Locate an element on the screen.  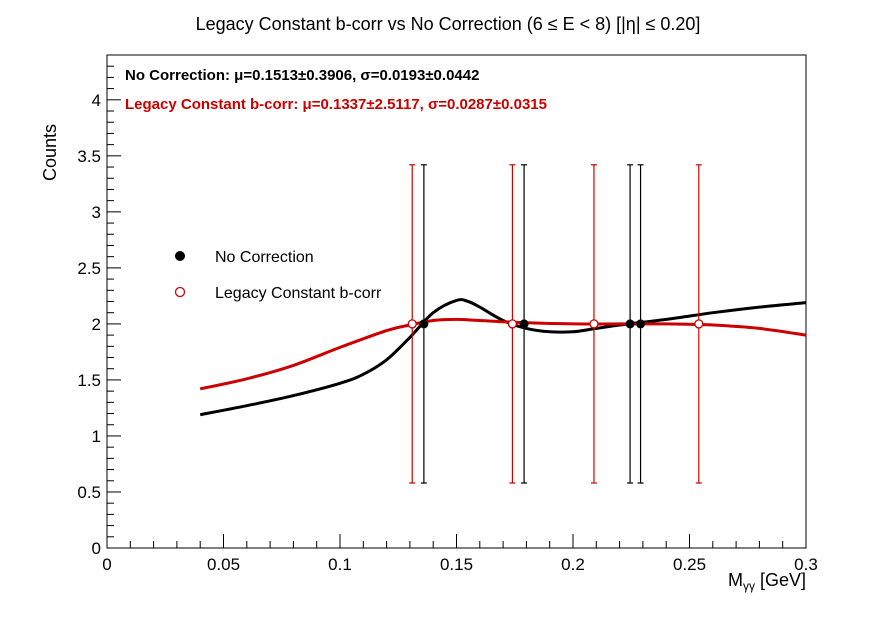
x-tick-label: 0.25 is located at coordinates (689, 564).